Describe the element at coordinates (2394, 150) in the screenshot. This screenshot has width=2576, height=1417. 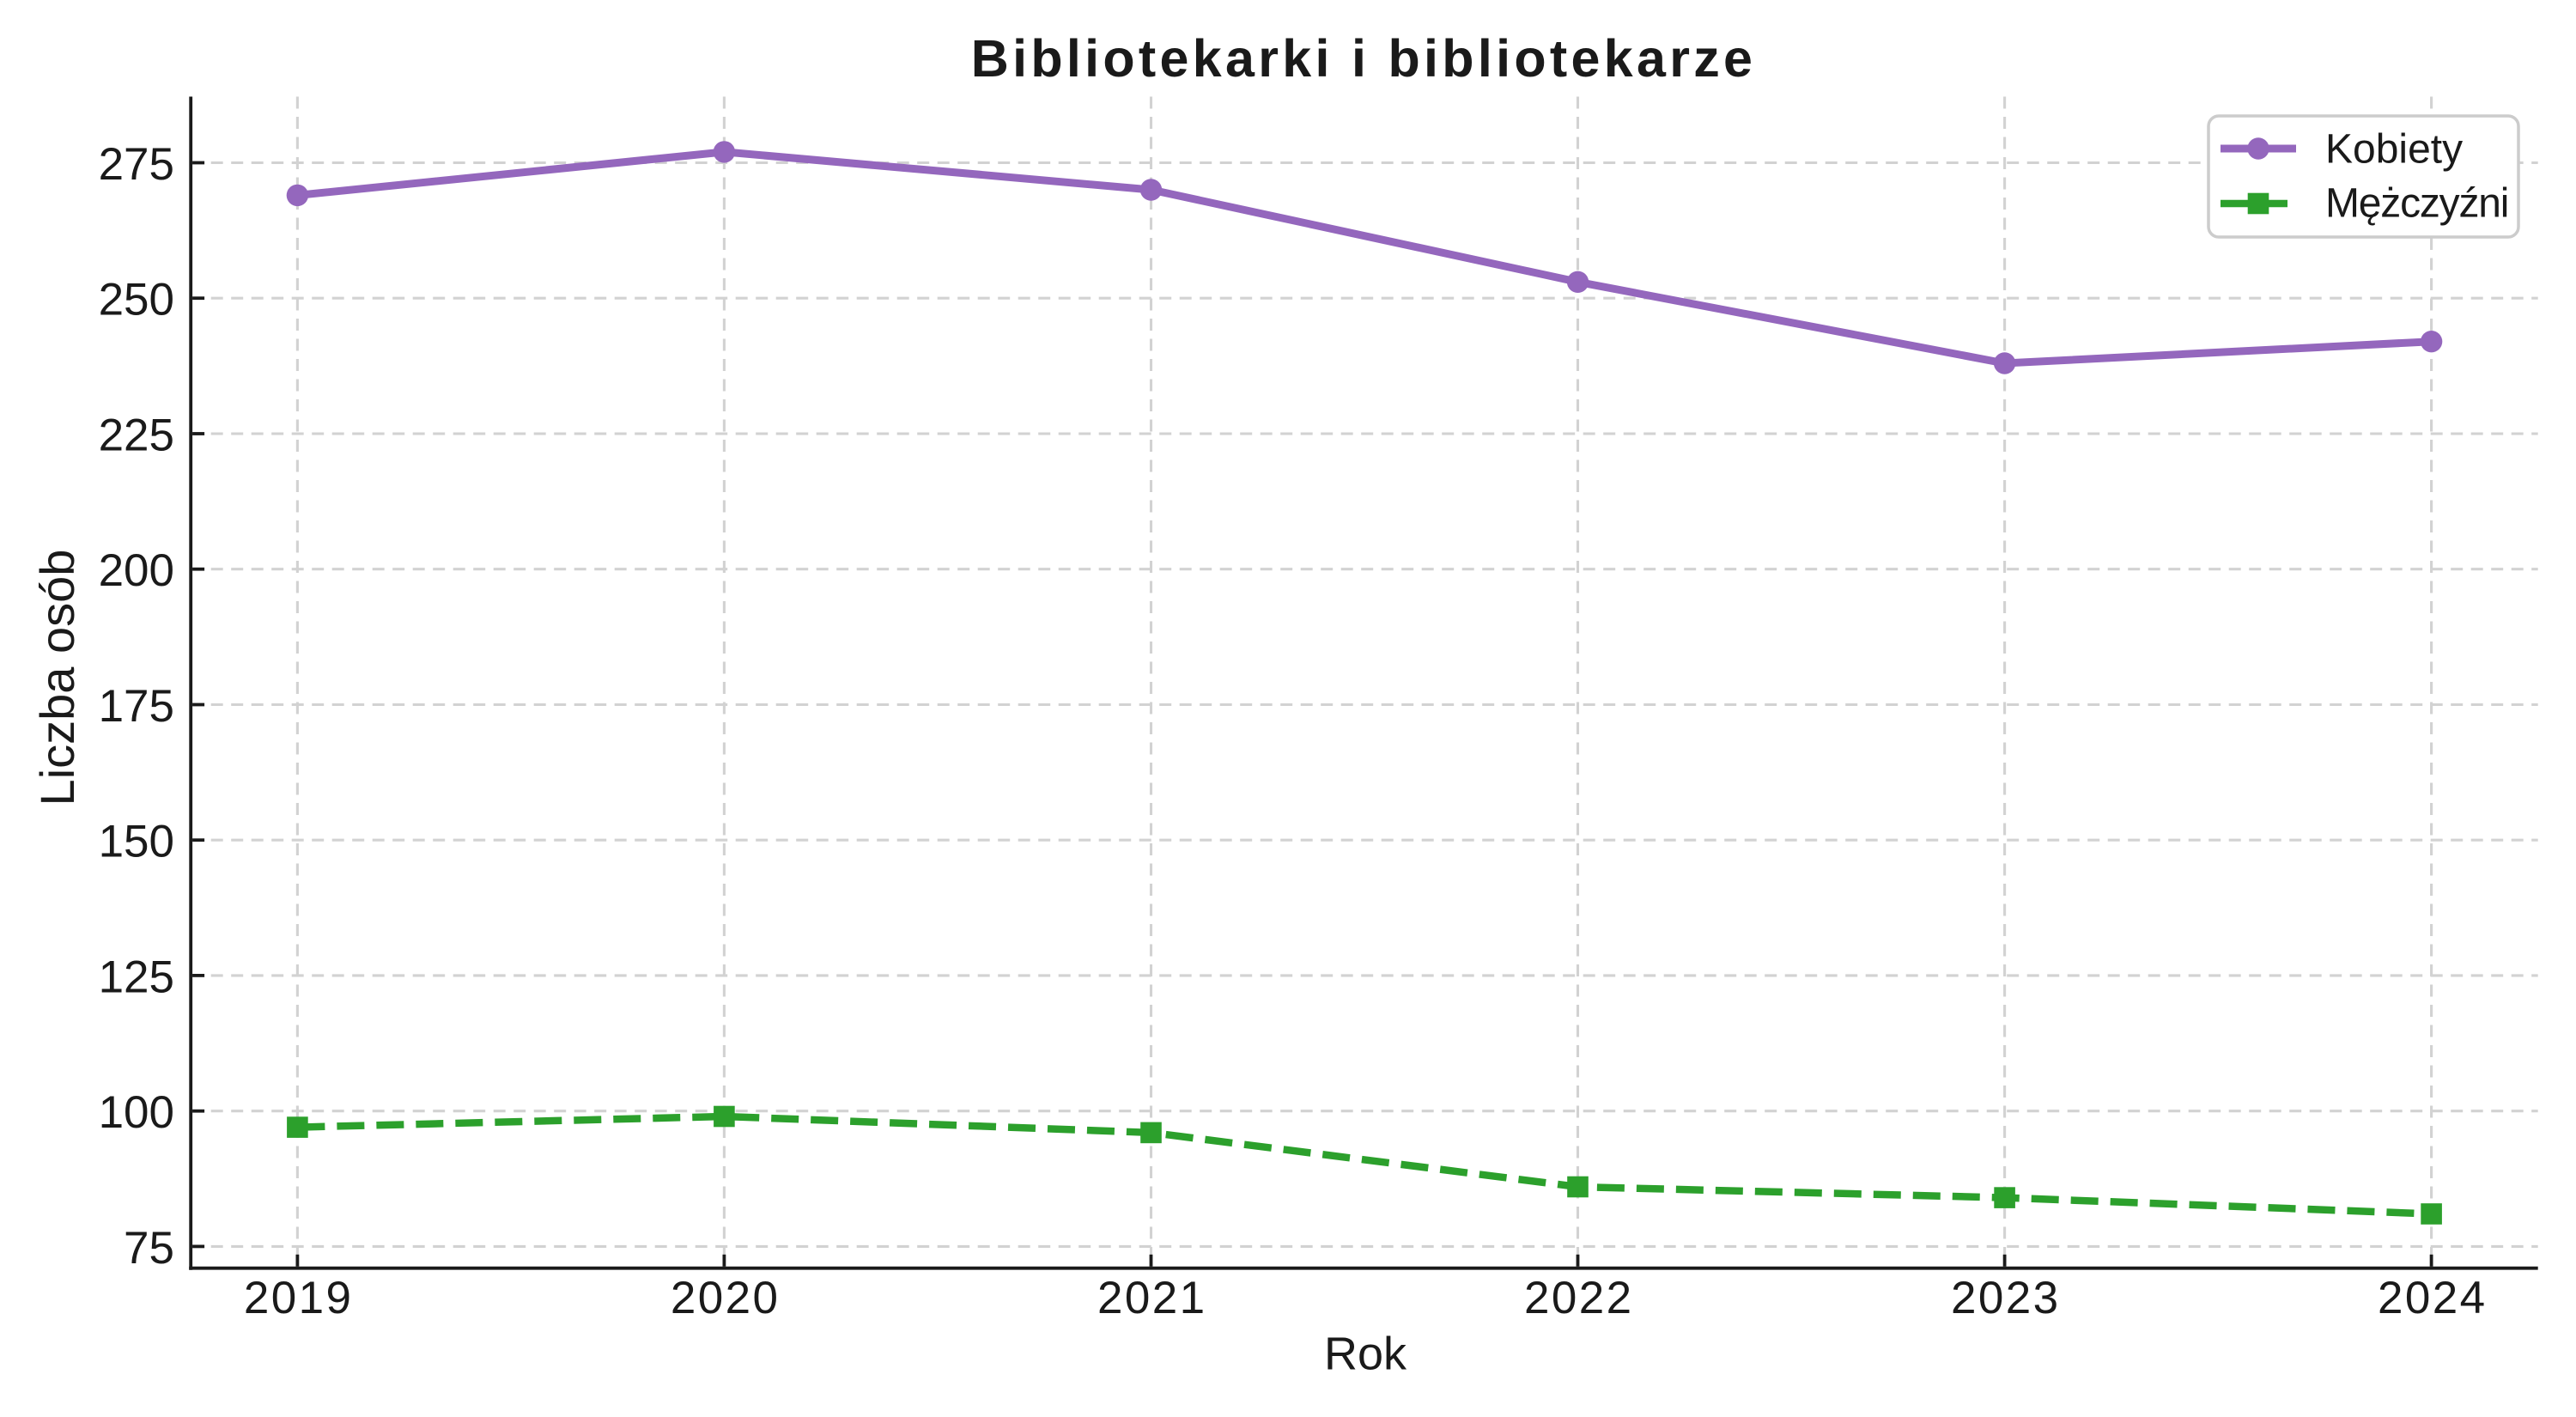
I see `svg-text: Kobiety` at that location.